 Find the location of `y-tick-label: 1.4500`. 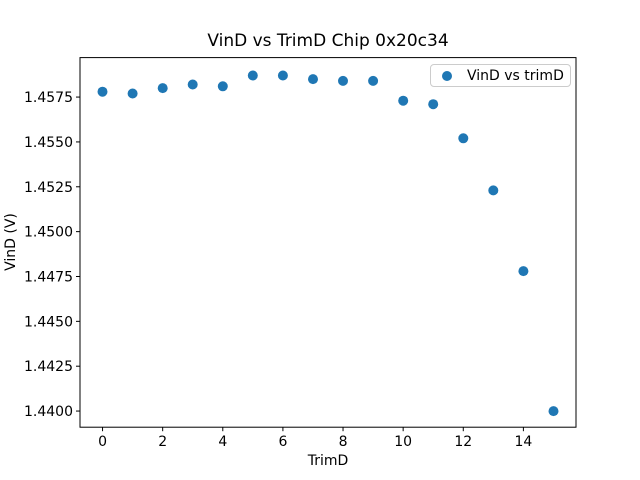

y-tick-label: 1.4500 is located at coordinates (48, 233).